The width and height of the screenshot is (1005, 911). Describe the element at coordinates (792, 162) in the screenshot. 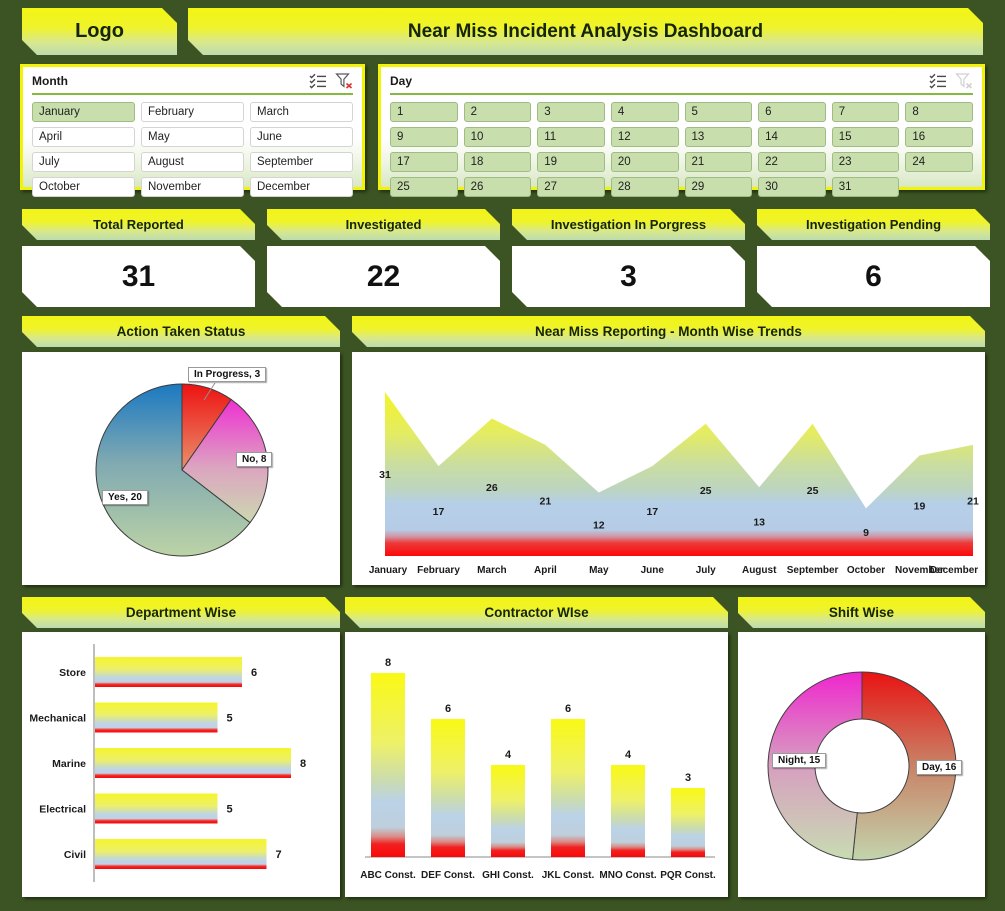

I see `day-item-22: 22` at that location.